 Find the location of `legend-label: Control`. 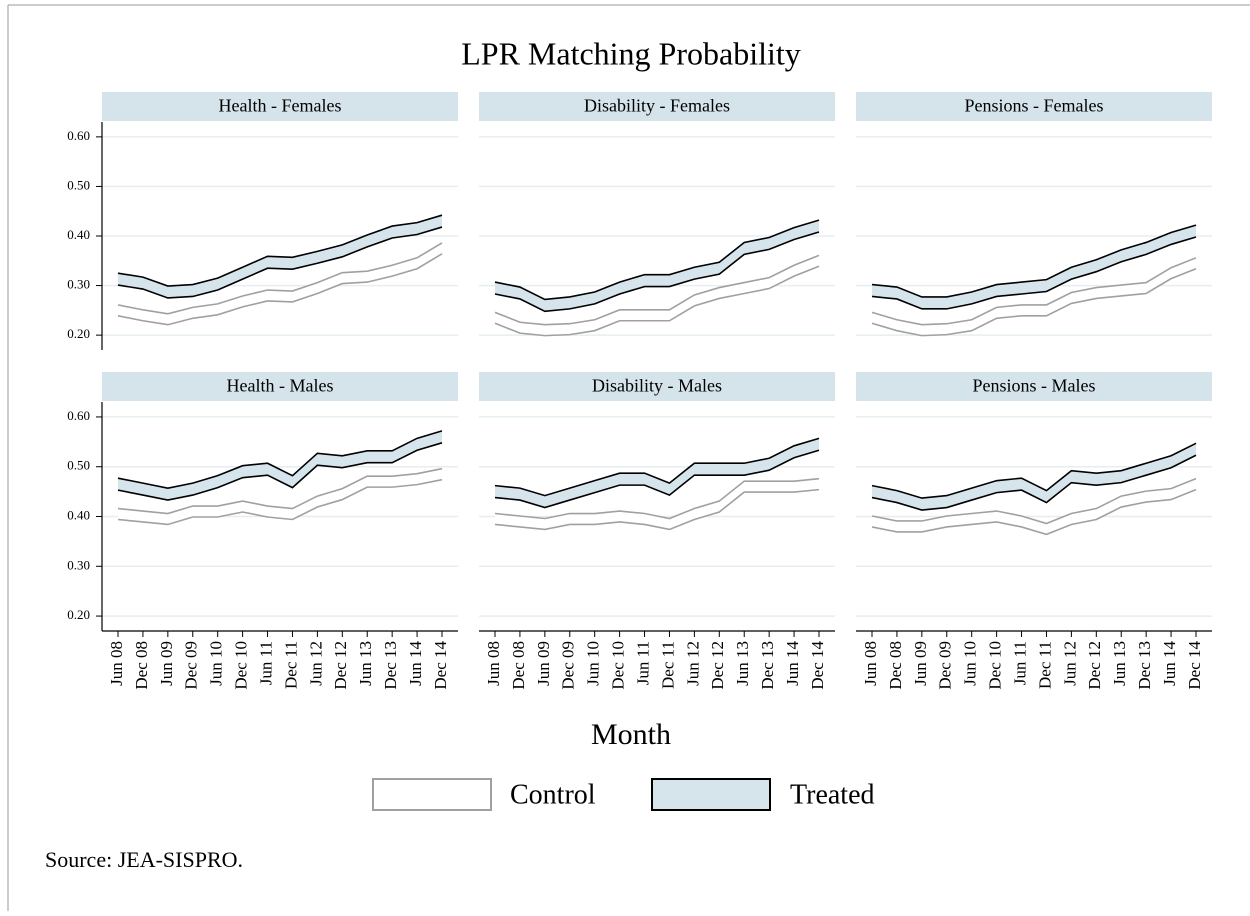

legend-label: Control is located at coordinates (553, 794).